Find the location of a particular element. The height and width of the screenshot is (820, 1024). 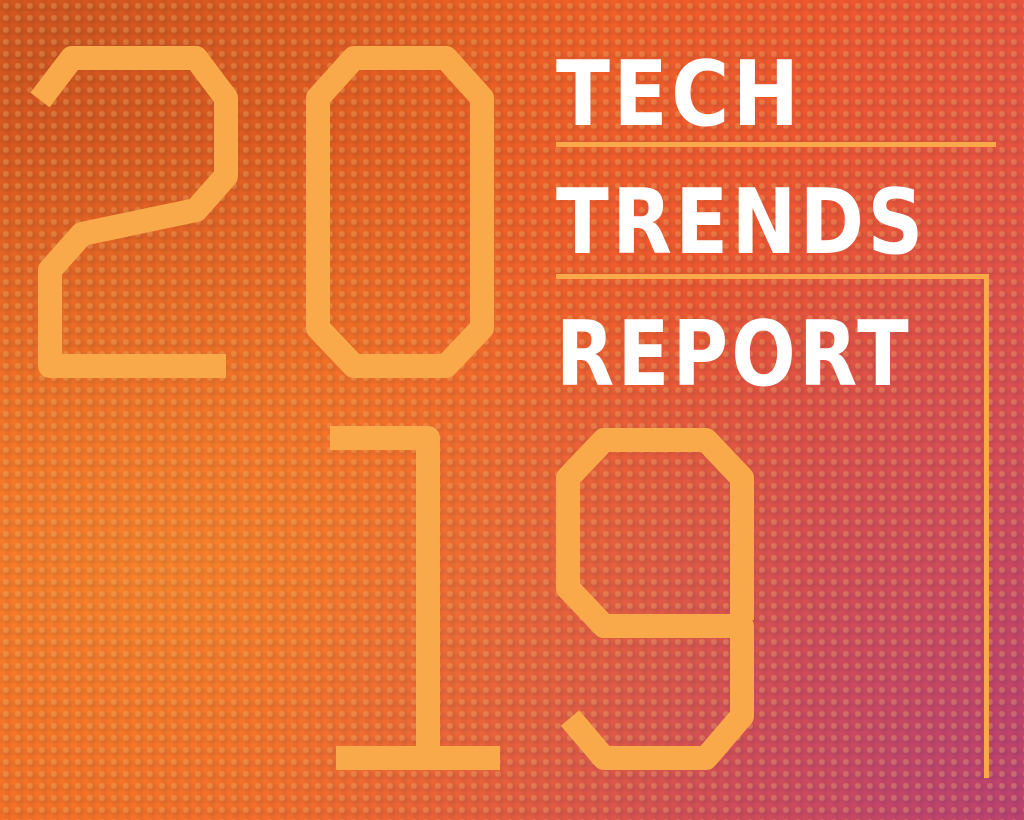

title-line-tech: TECH is located at coordinates (679, 94).